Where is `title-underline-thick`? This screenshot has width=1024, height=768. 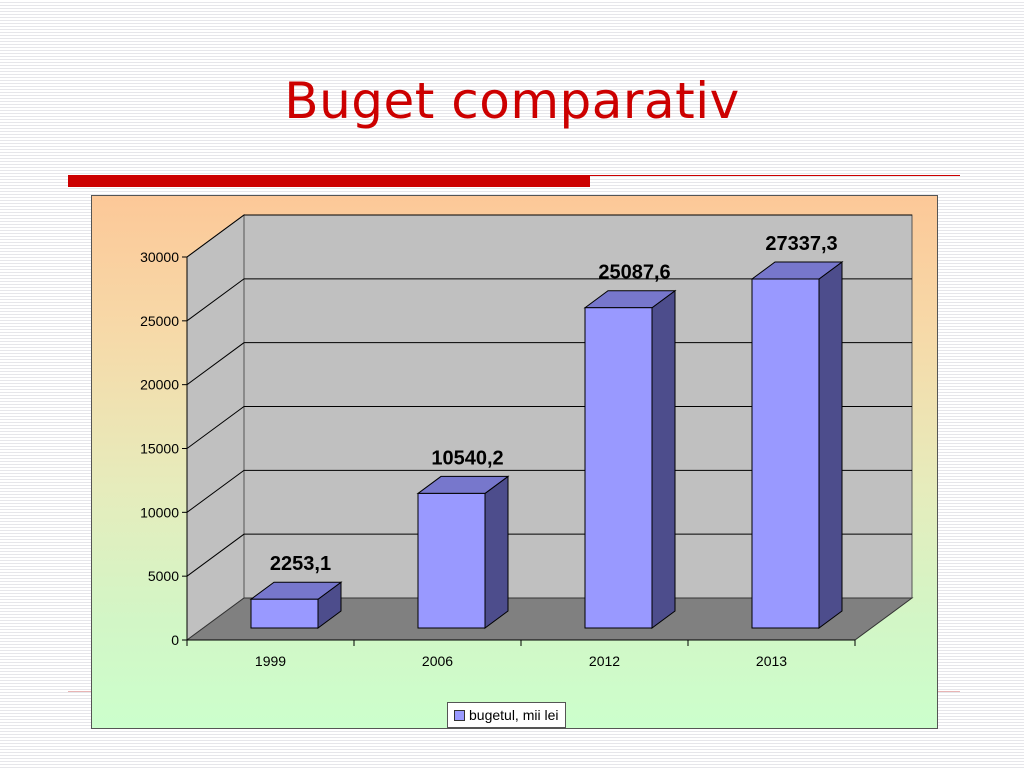
title-underline-thick is located at coordinates (329, 181).